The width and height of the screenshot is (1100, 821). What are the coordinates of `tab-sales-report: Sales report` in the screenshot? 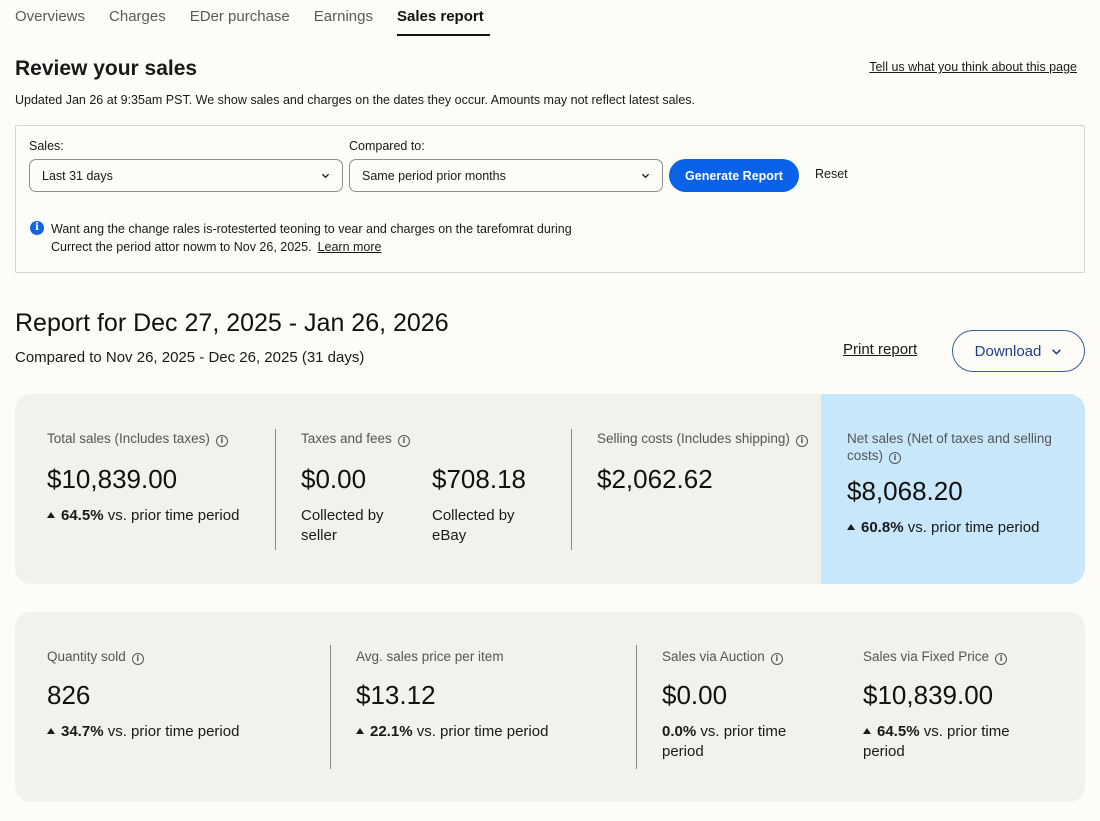 It's located at (443, 18).